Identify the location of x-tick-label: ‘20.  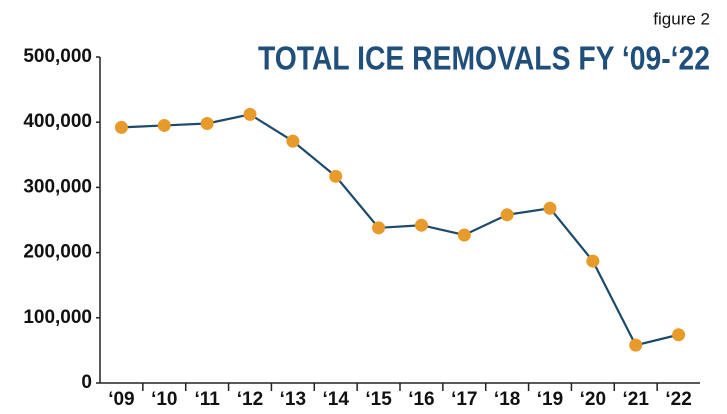
(593, 399).